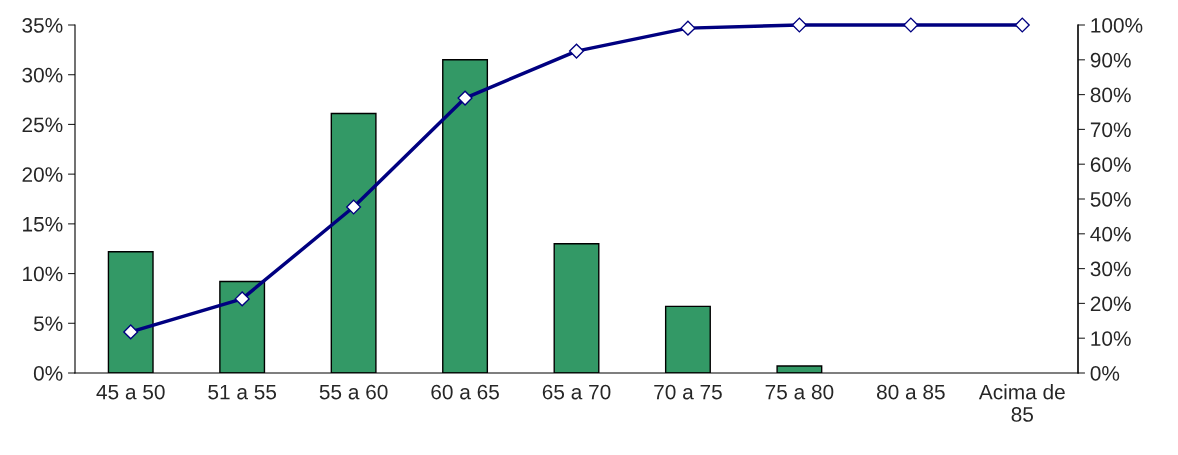  Describe the element at coordinates (1110, 60) in the screenshot. I see `y2-tick-label: 90%` at that location.